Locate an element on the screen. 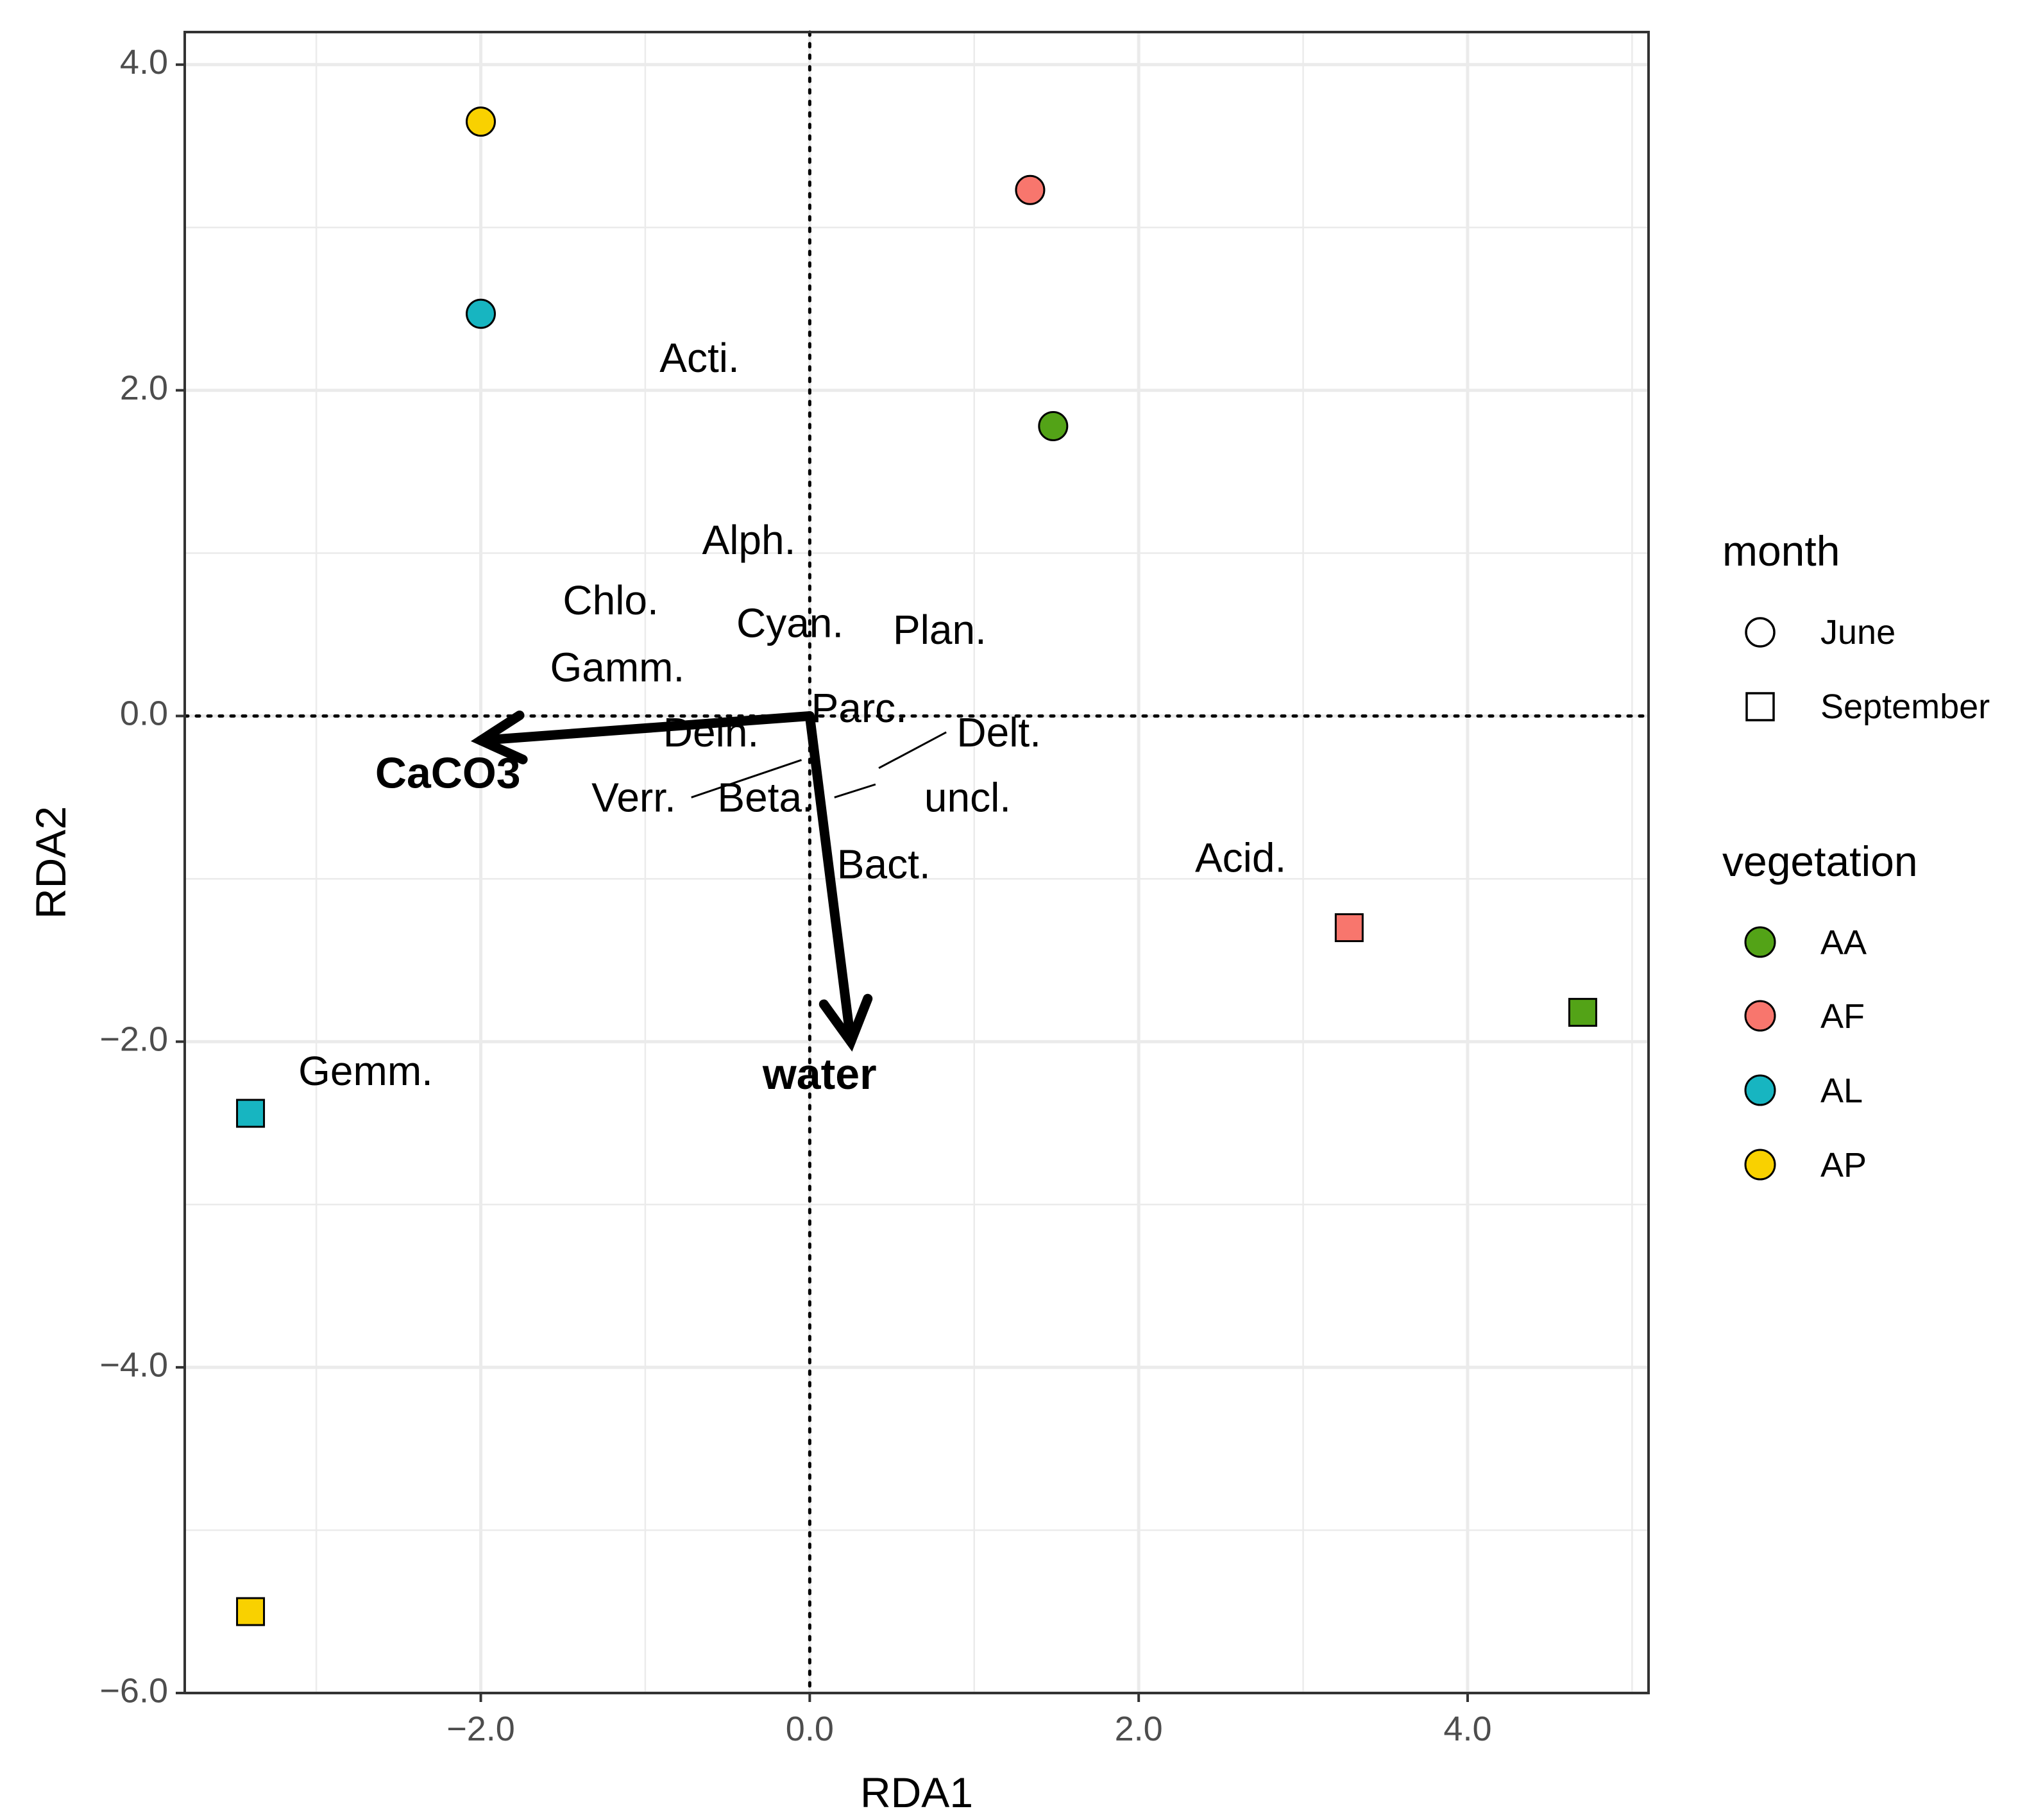 This screenshot has height=1820, width=2027. legend-square-key is located at coordinates (1760, 706).